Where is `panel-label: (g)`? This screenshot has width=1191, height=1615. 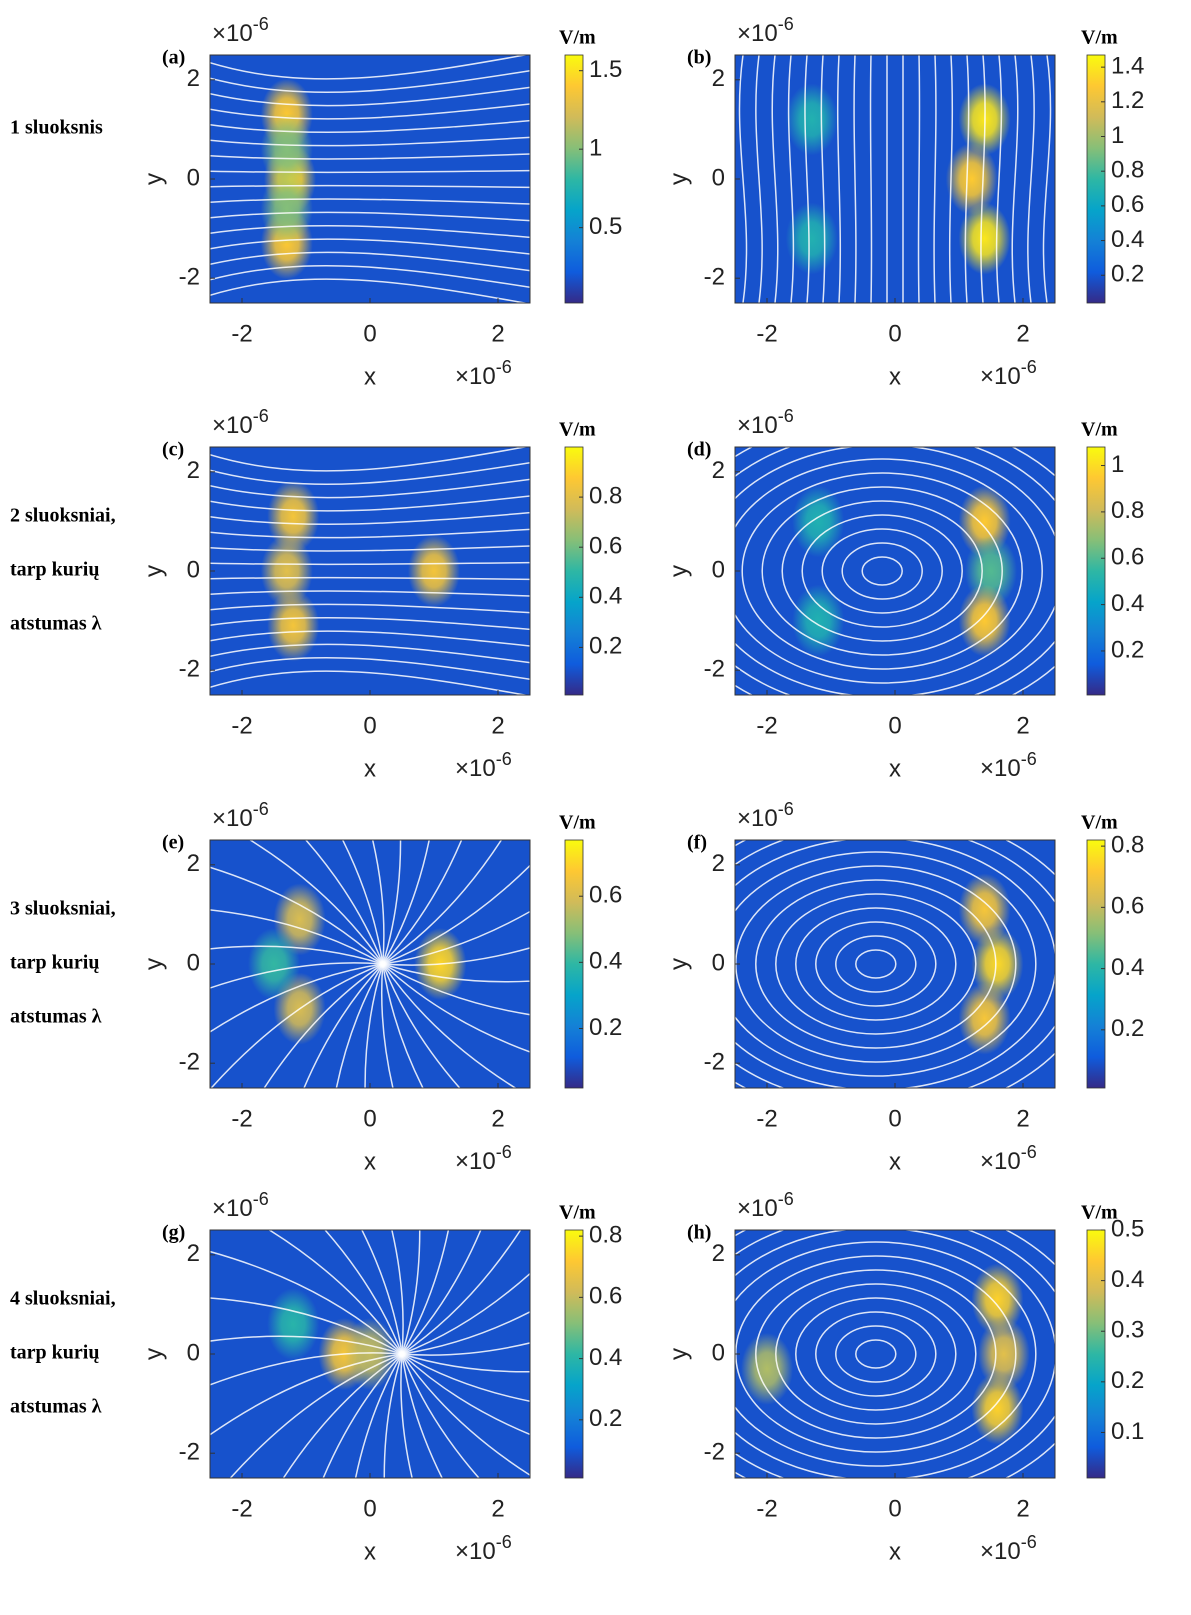 panel-label: (g) is located at coordinates (173, 1233).